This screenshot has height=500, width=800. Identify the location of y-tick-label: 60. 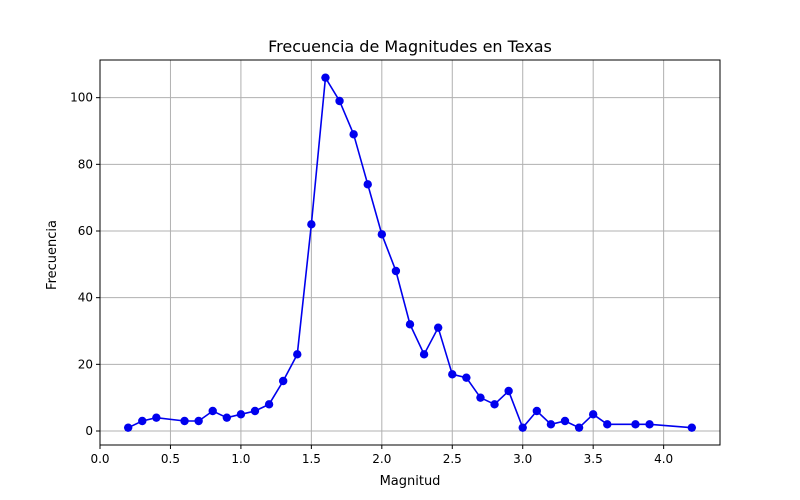
(85, 231).